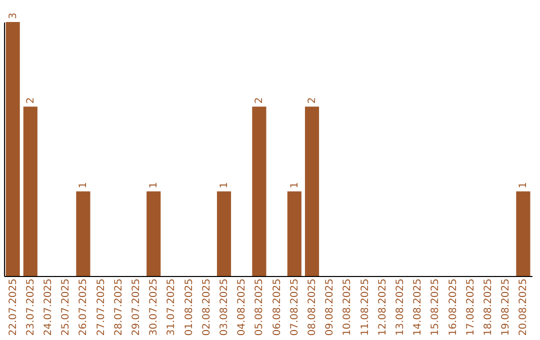  What do you see at coordinates (172, 307) in the screenshot?
I see `x-tick-label: 31.07.2025` at bounding box center [172, 307].